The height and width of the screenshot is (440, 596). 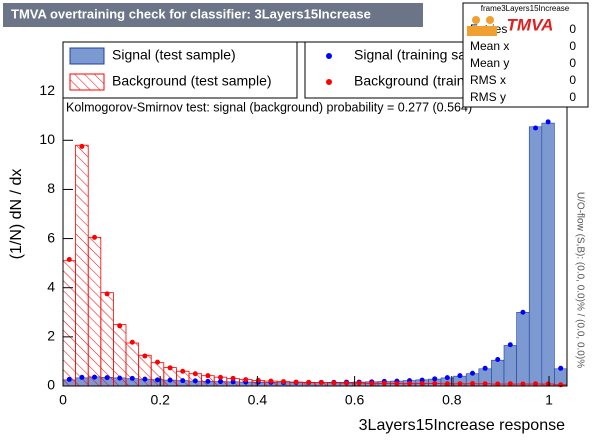 I want to click on y-tick-label: 12, so click(x=47, y=90).